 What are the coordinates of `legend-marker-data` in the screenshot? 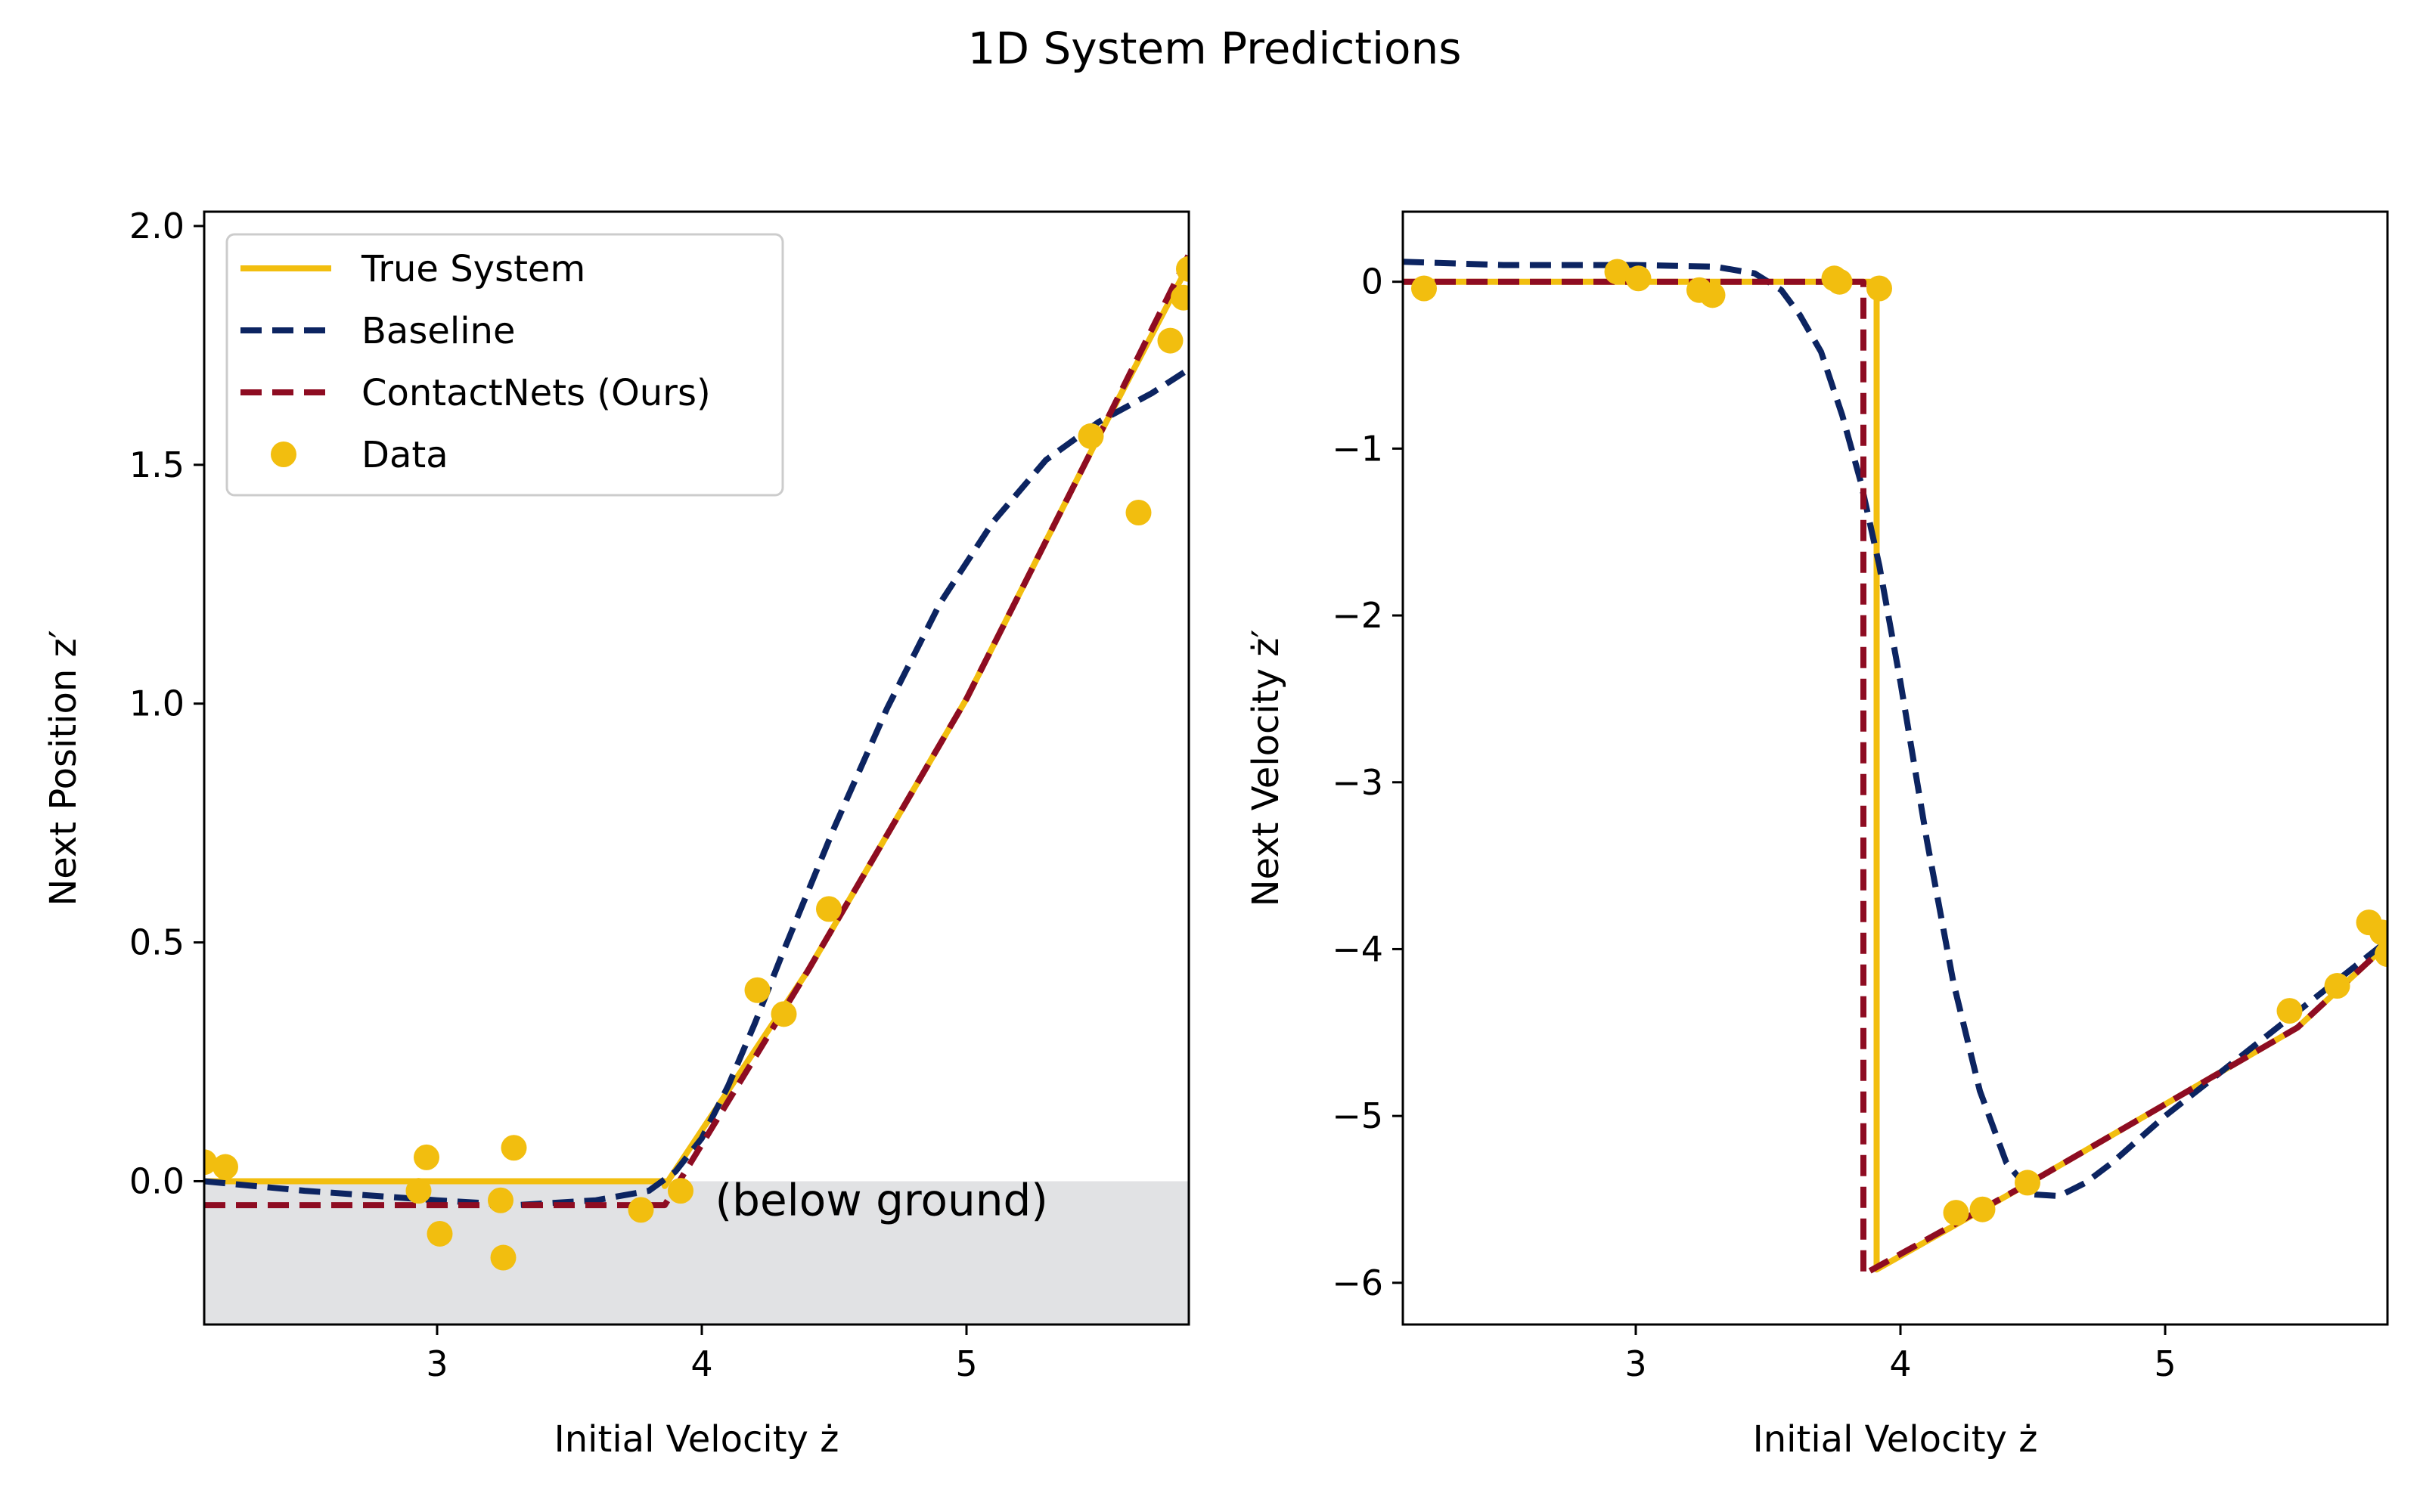 It's located at (283, 455).